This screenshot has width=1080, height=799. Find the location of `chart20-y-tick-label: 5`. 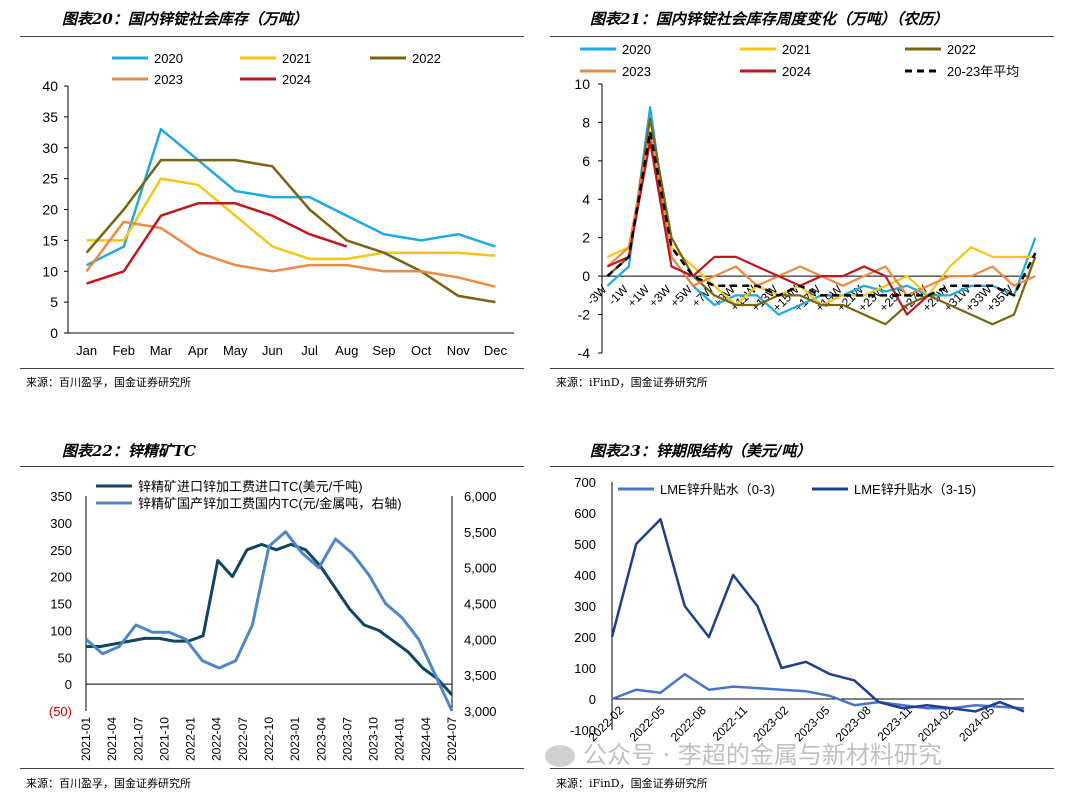

chart20-y-tick-label: 5 is located at coordinates (54, 302).